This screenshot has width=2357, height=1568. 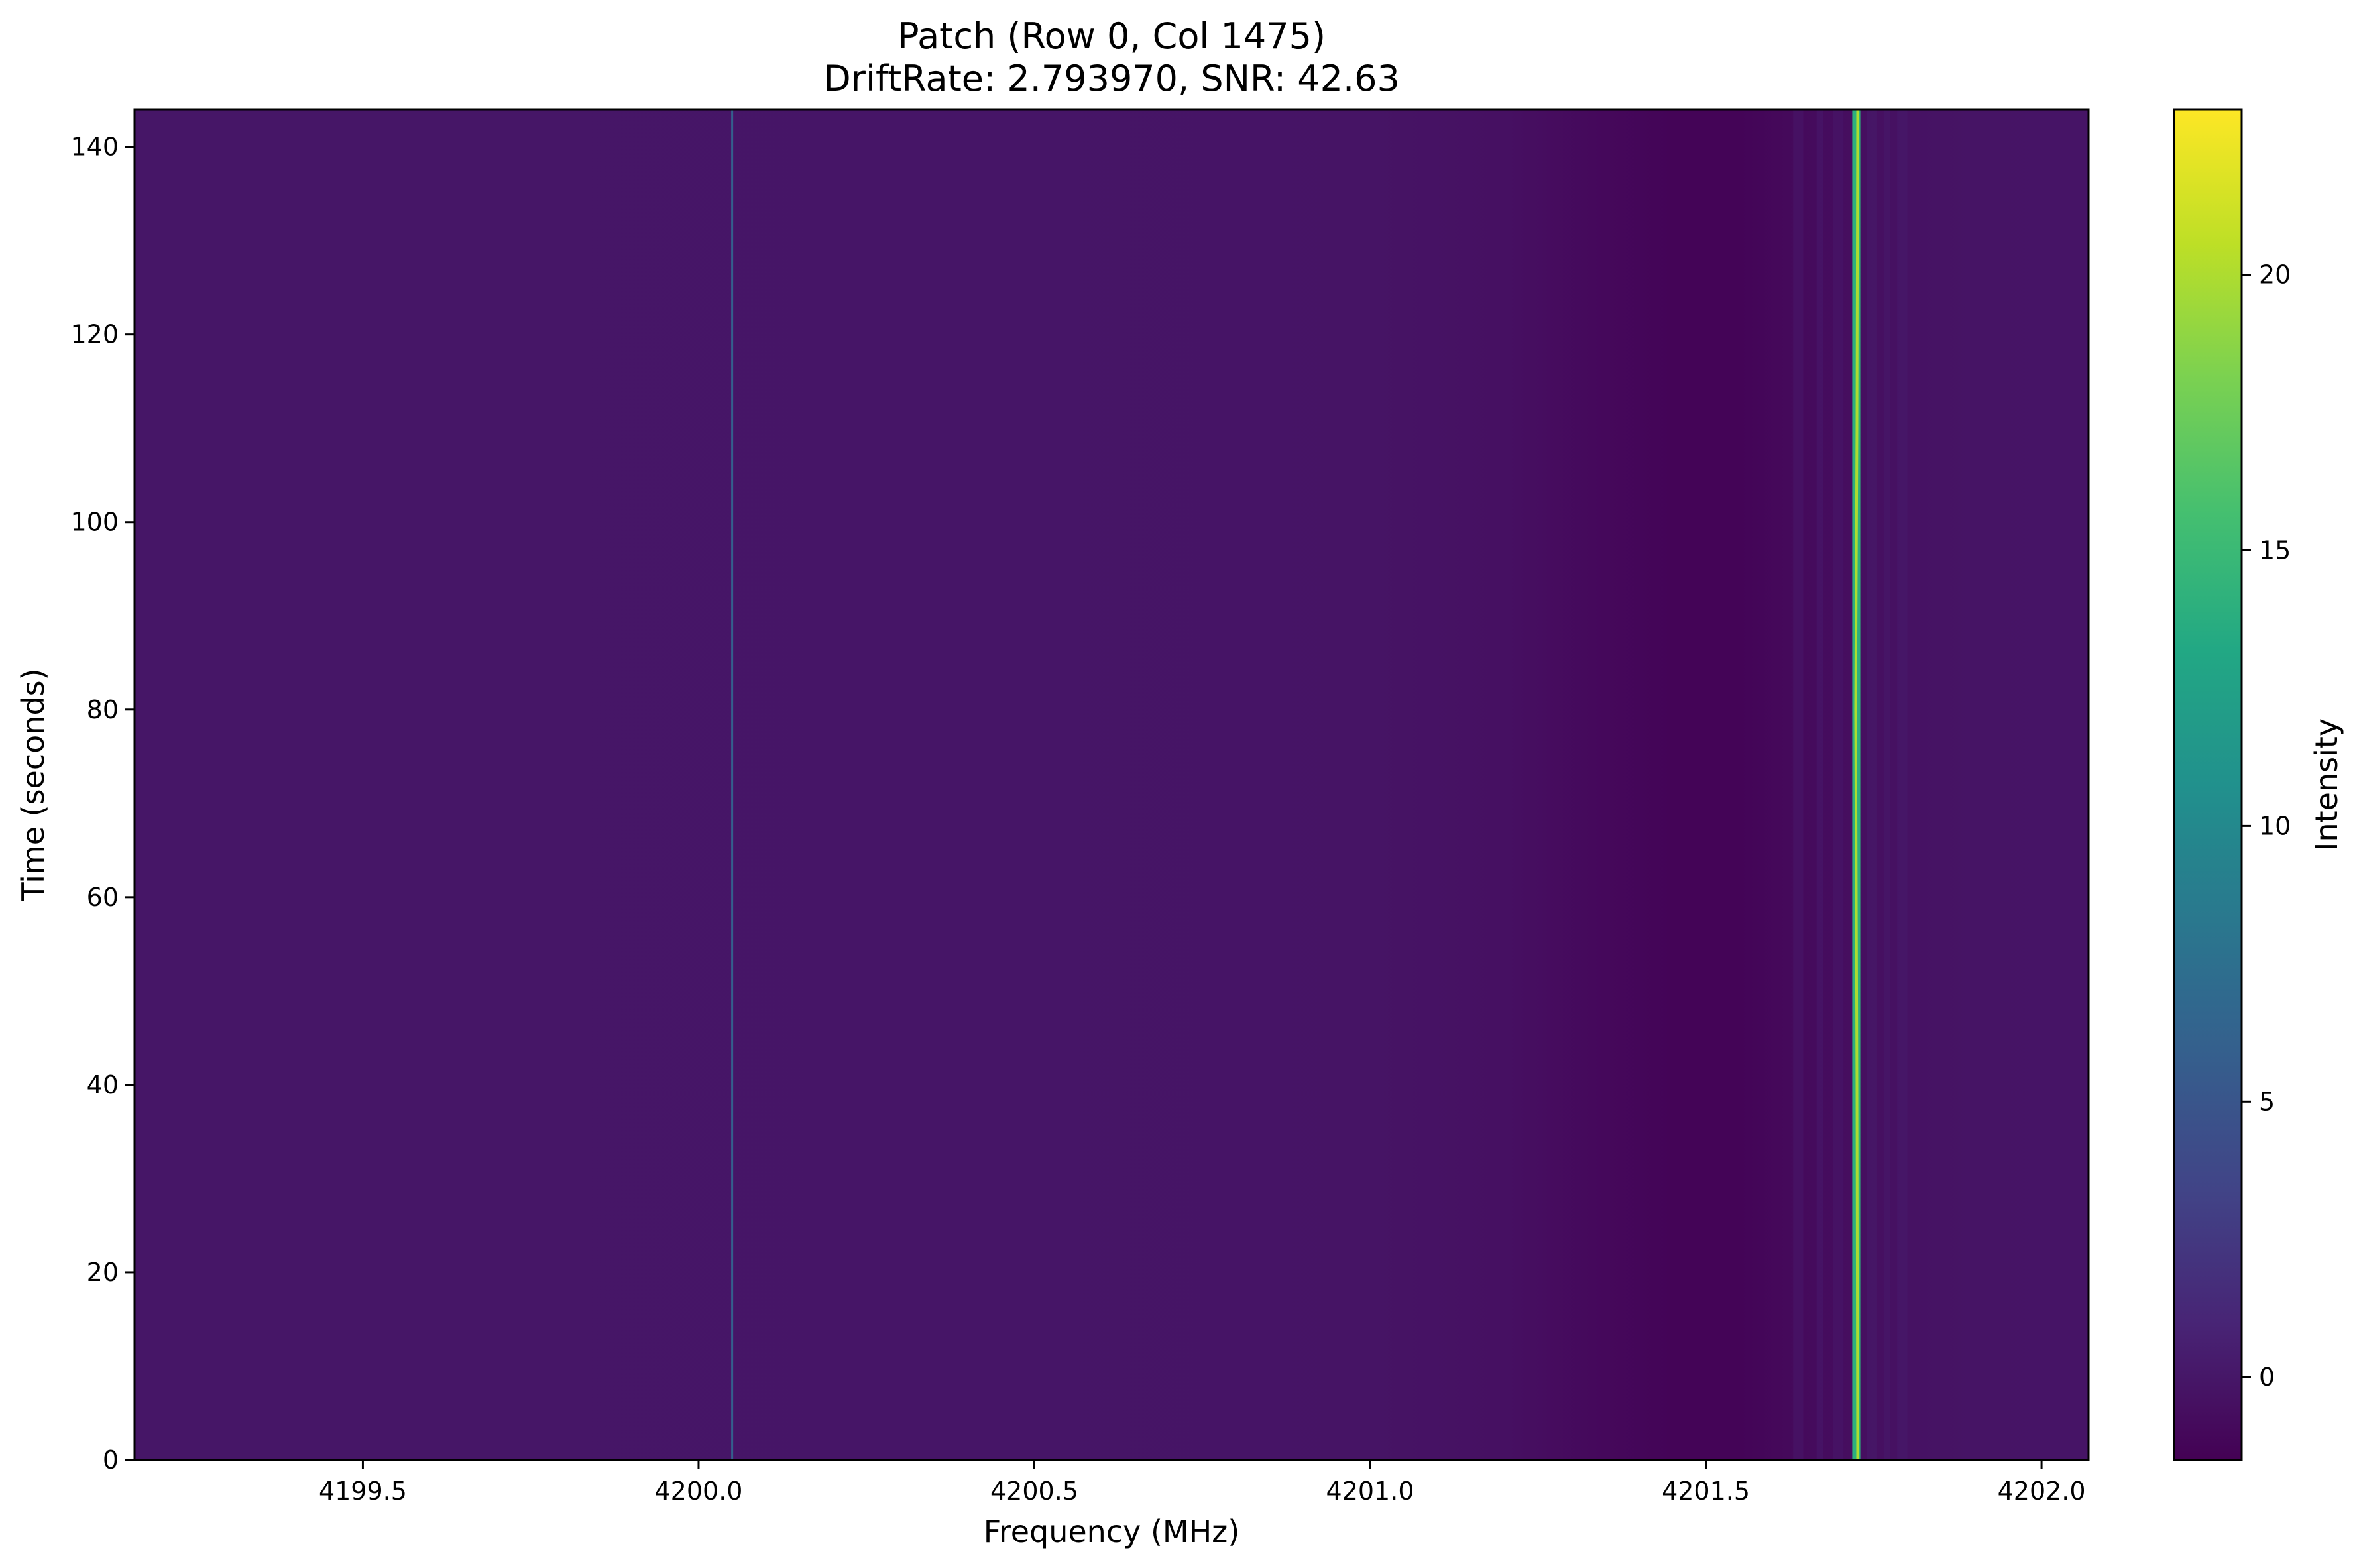 What do you see at coordinates (2267, 1101) in the screenshot?
I see `colorbar-tick-label: 5` at bounding box center [2267, 1101].